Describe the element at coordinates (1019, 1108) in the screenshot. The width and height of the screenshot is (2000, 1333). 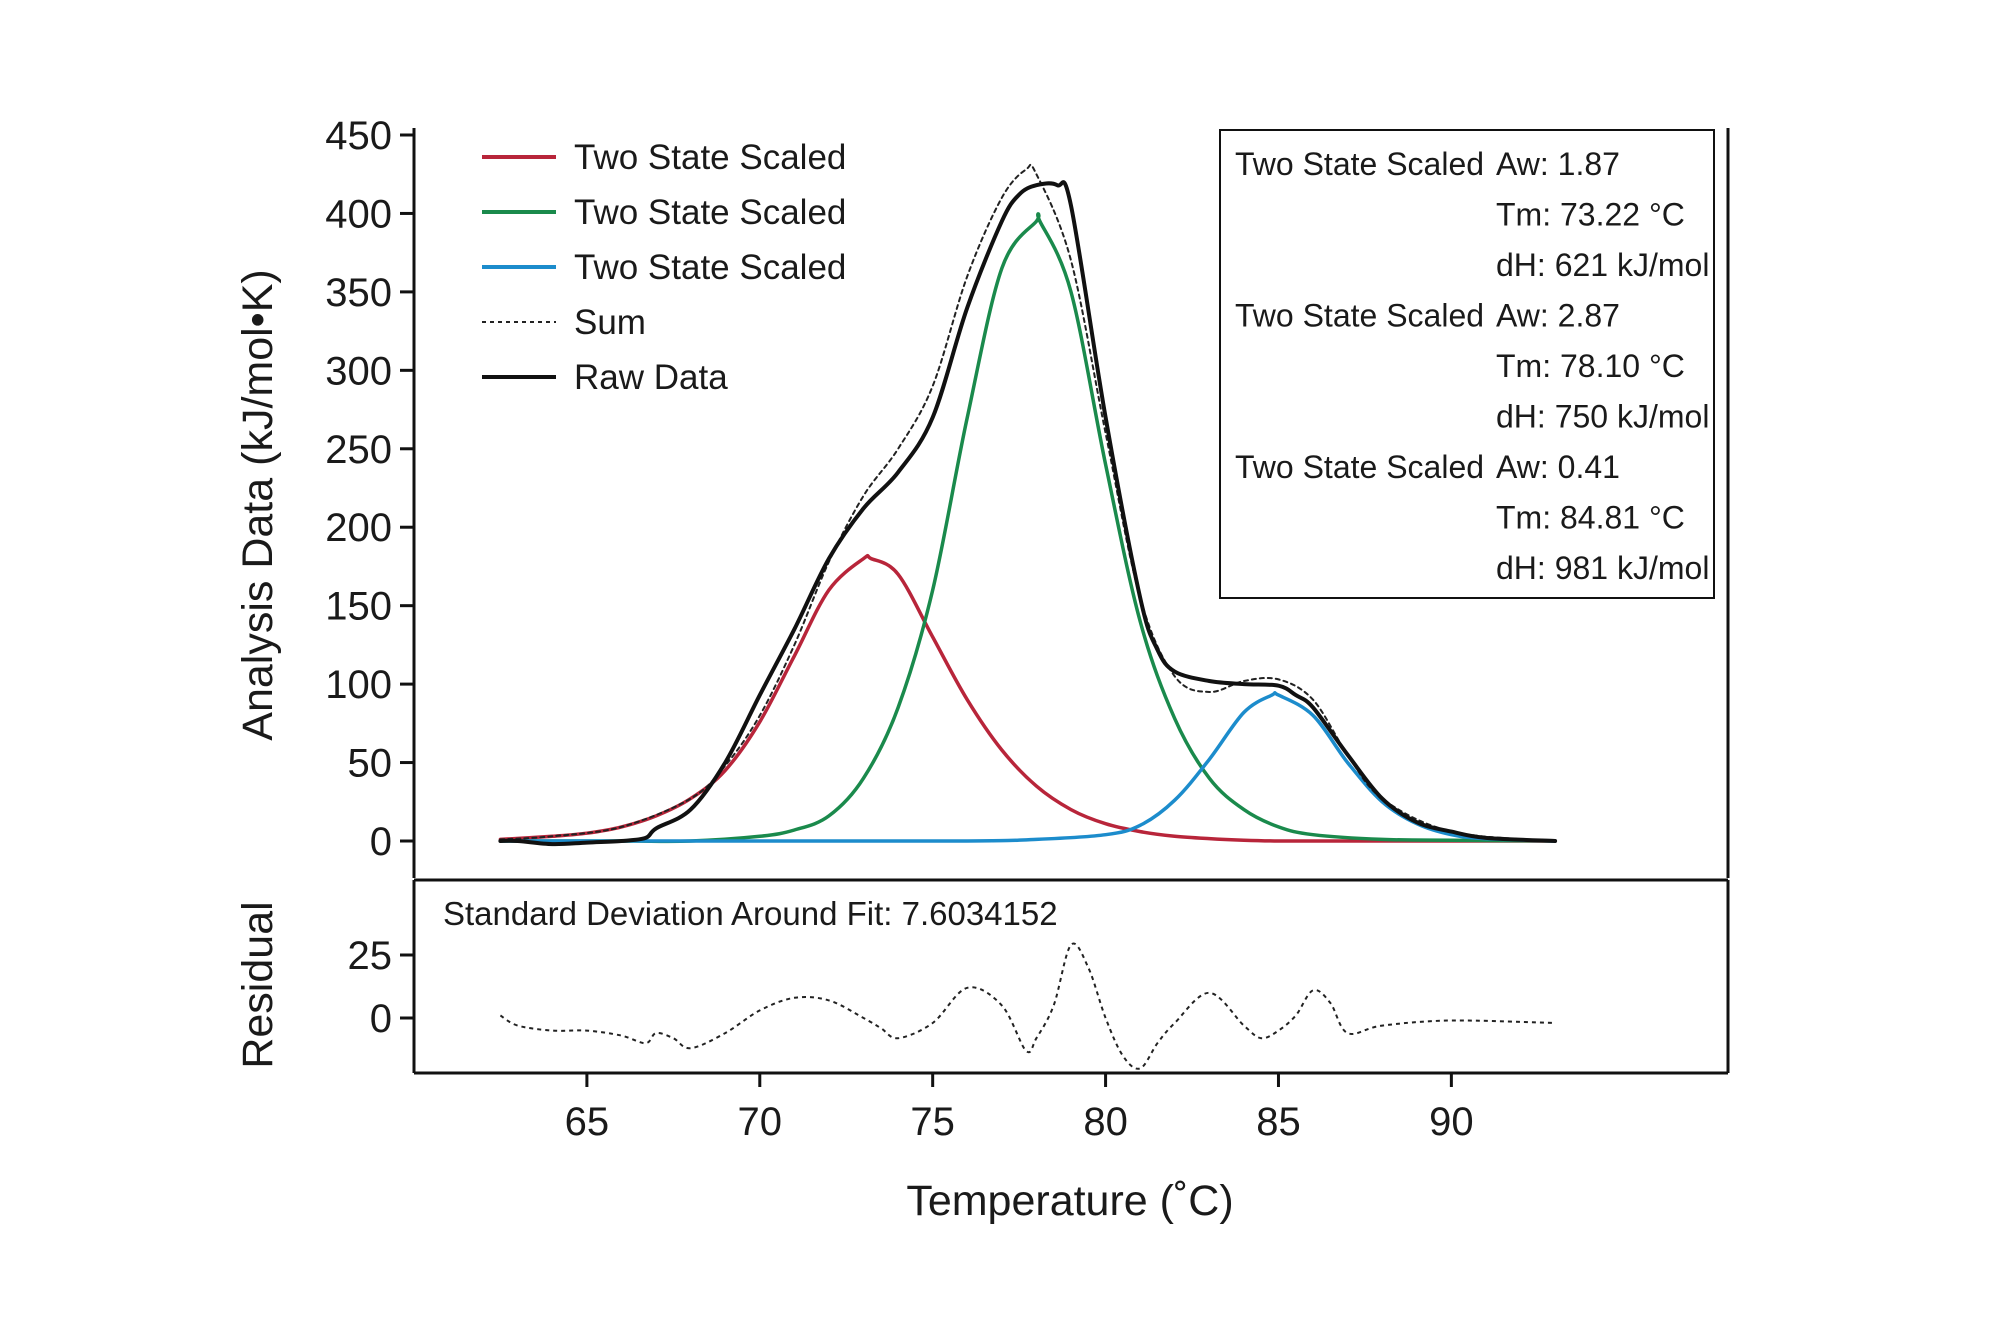
I see `x-axis: 65 70 75 80 85 90` at that location.